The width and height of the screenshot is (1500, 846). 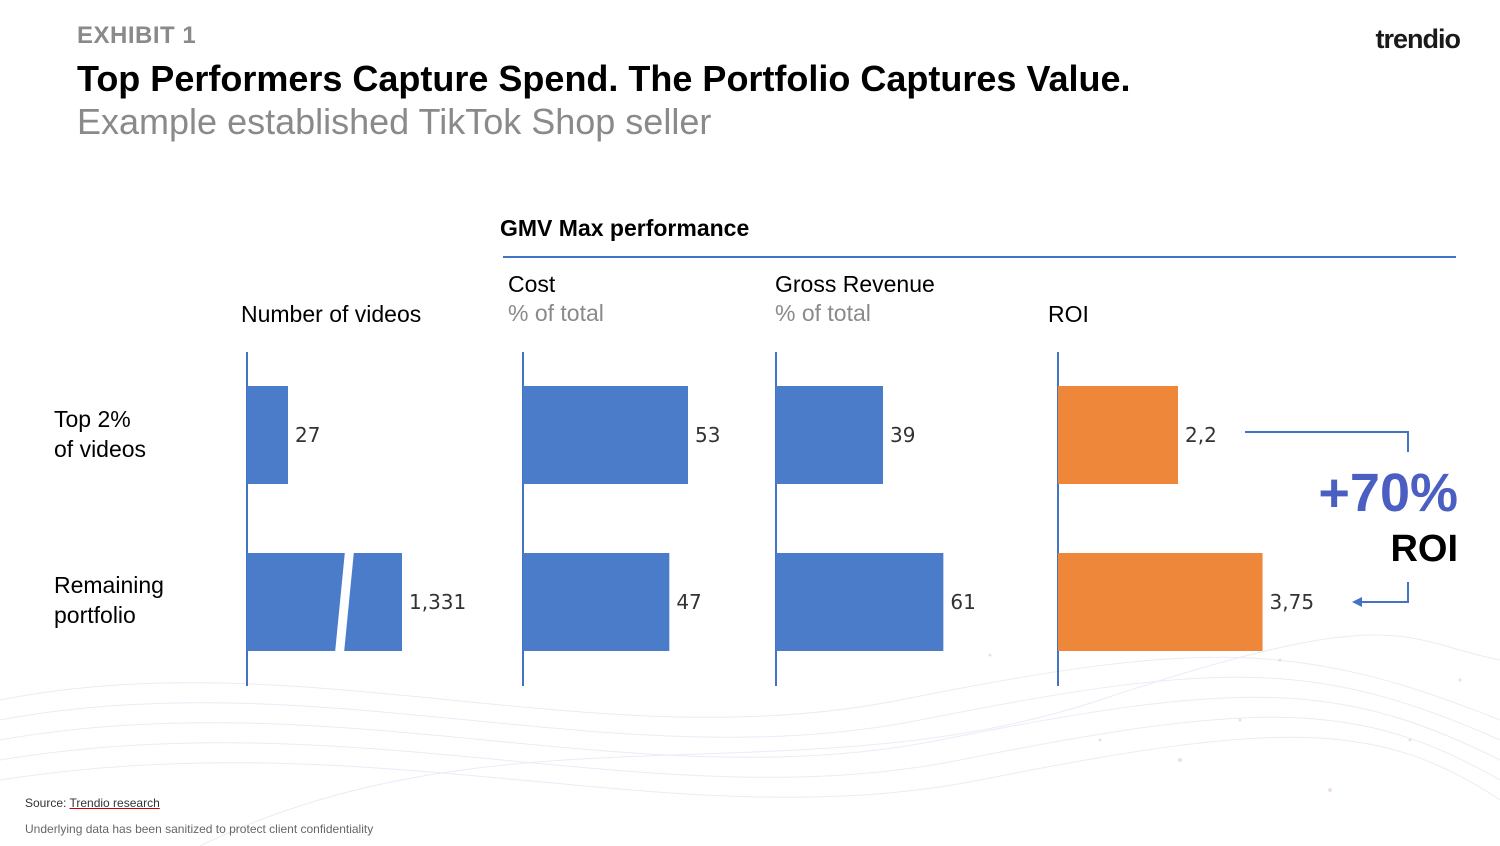 What do you see at coordinates (137, 35) in the screenshot?
I see `exhibit-label: EXHIBIT 1` at bounding box center [137, 35].